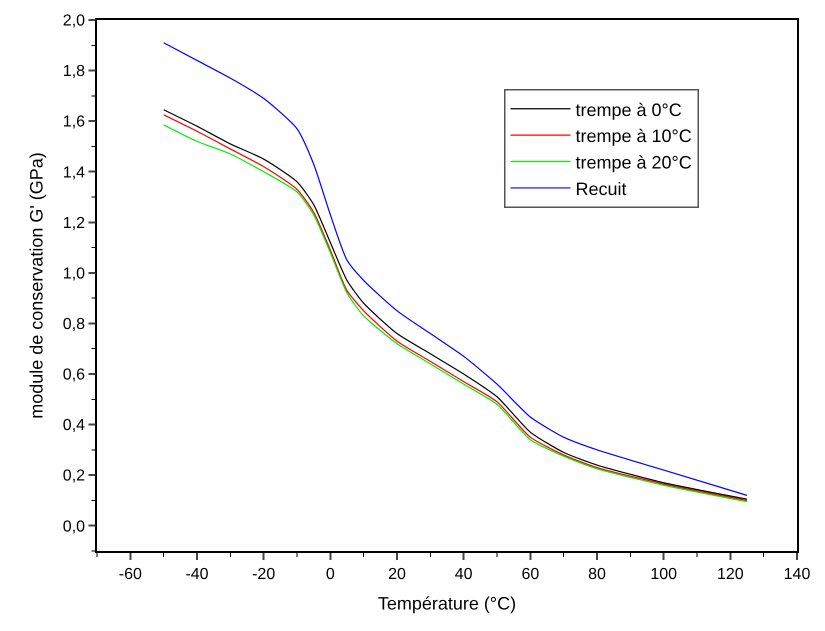 The width and height of the screenshot is (825, 631). What do you see at coordinates (597, 574) in the screenshot?
I see `x-tick-label: 80` at bounding box center [597, 574].